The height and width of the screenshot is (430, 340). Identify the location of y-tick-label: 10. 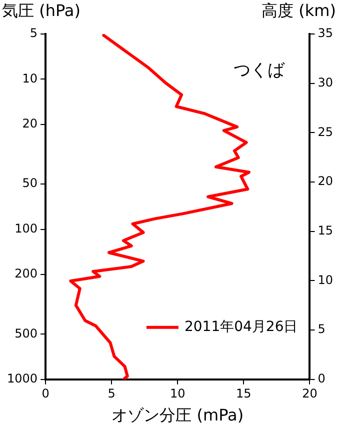
(30, 78).